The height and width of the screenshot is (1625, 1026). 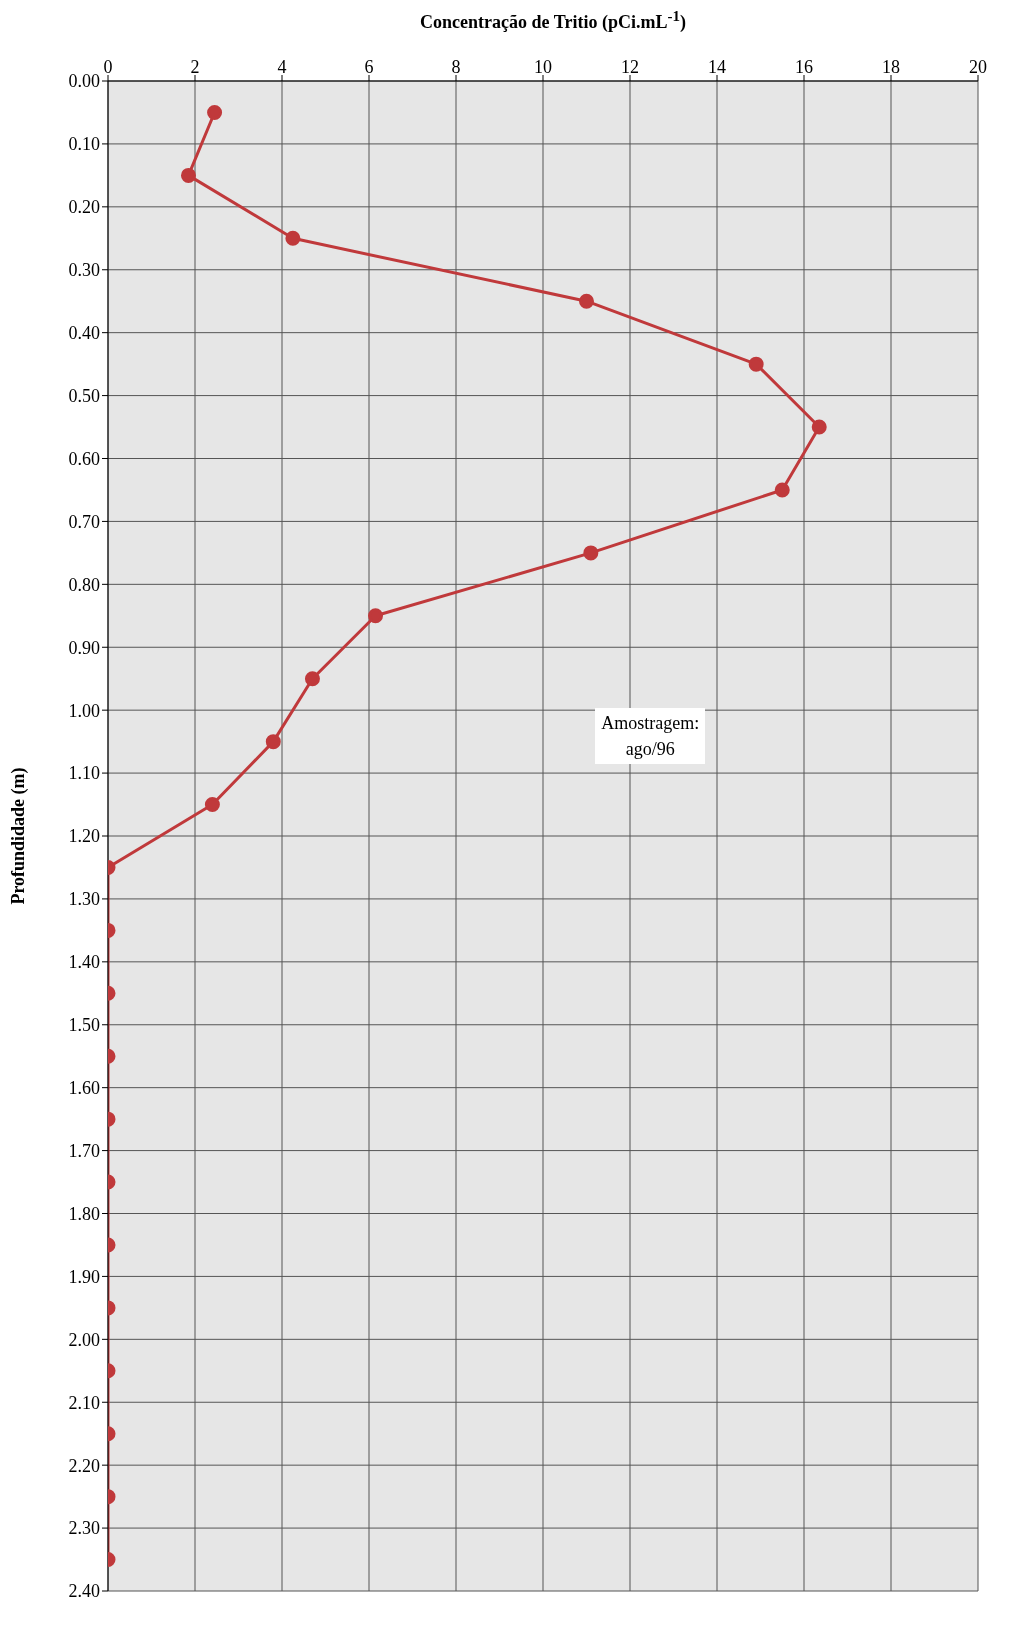 I want to click on y-tick-label: 0.00, so click(x=84, y=81).